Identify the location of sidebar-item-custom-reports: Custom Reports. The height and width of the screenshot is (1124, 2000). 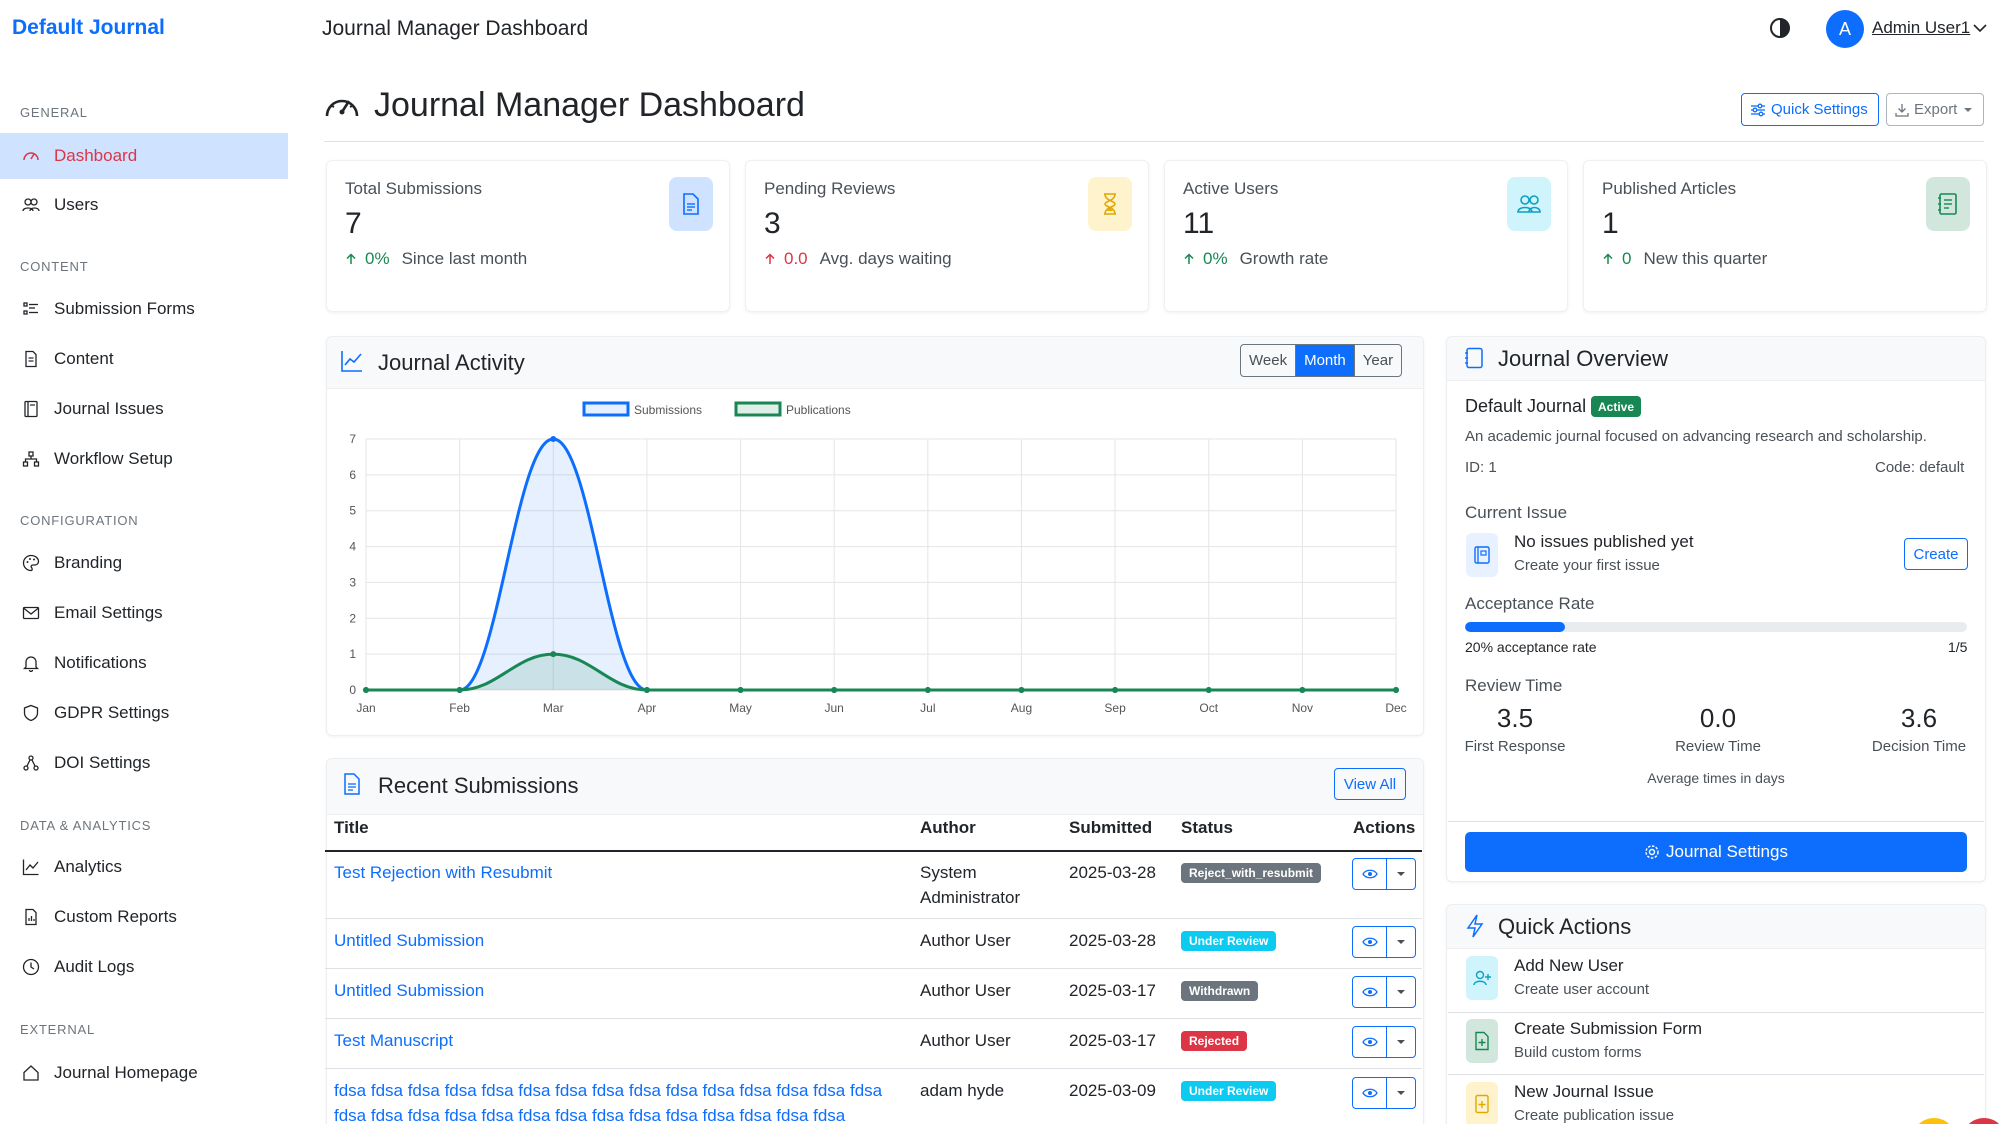
(144, 917).